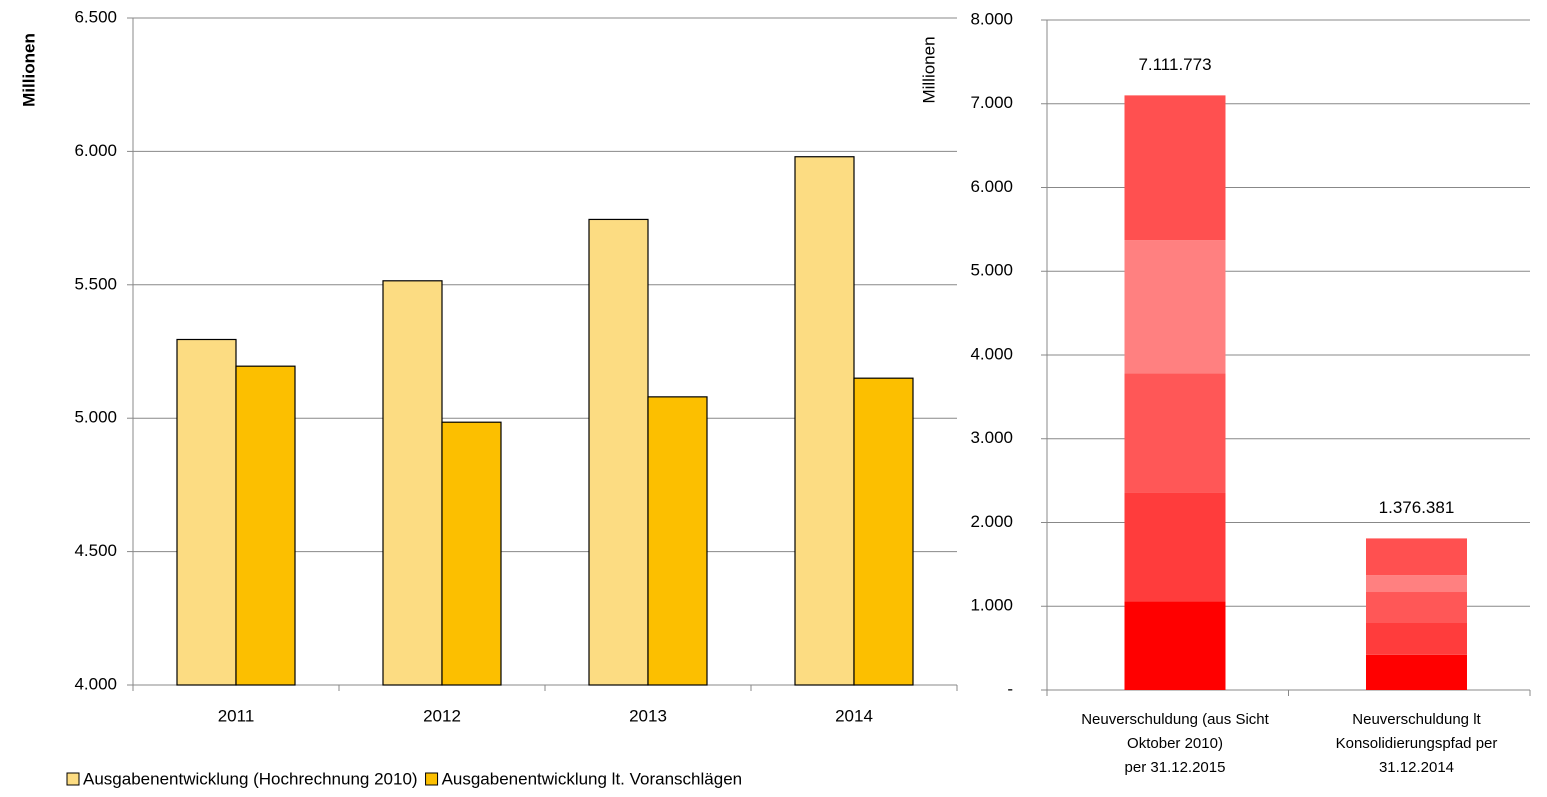  Describe the element at coordinates (648, 715) in the screenshot. I see `x-tick-label: 2013` at that location.